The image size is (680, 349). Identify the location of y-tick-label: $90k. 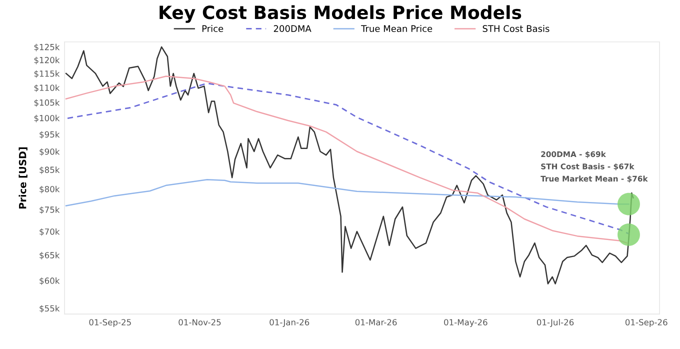
(50, 152).